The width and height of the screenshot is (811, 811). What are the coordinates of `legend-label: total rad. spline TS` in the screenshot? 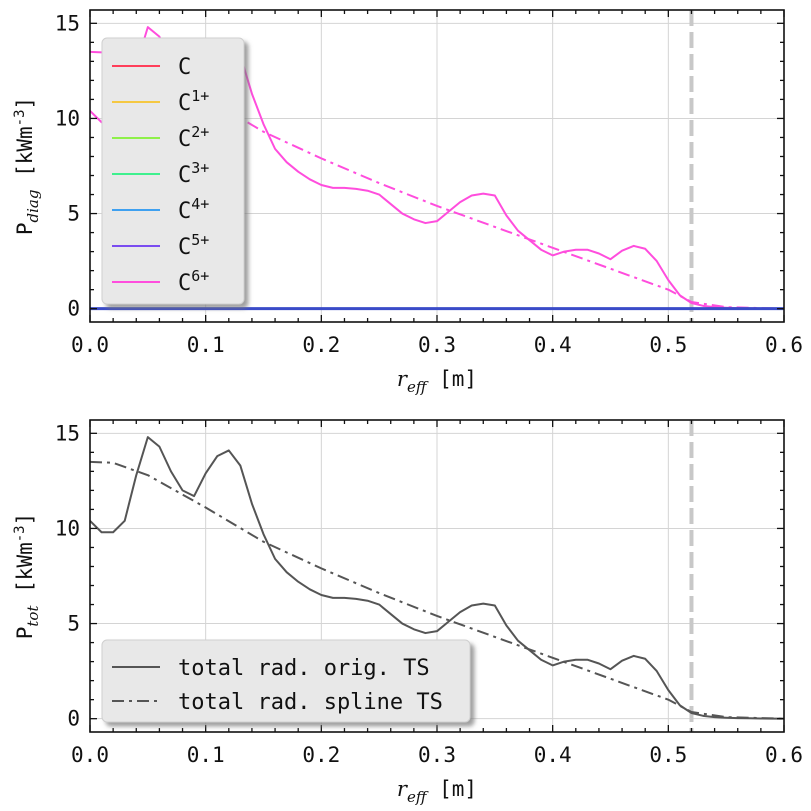 It's located at (310, 702).